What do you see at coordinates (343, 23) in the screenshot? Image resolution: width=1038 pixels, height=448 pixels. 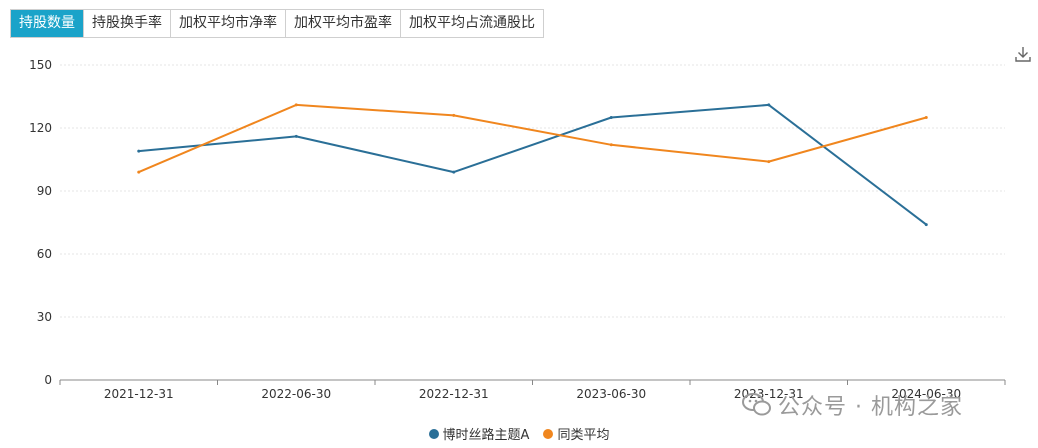 I see `tab-weighted-pe: 加权平均市盈率` at bounding box center [343, 23].